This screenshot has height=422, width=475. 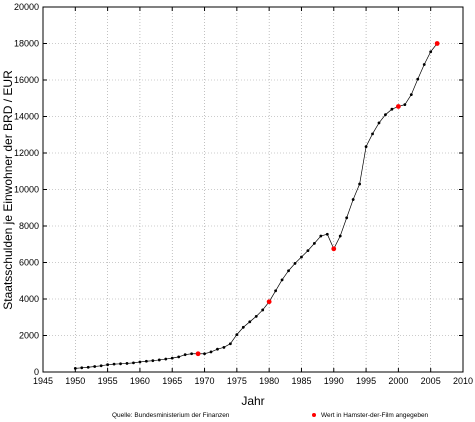 I want to click on y-tick-label: 4000, so click(x=29, y=299).